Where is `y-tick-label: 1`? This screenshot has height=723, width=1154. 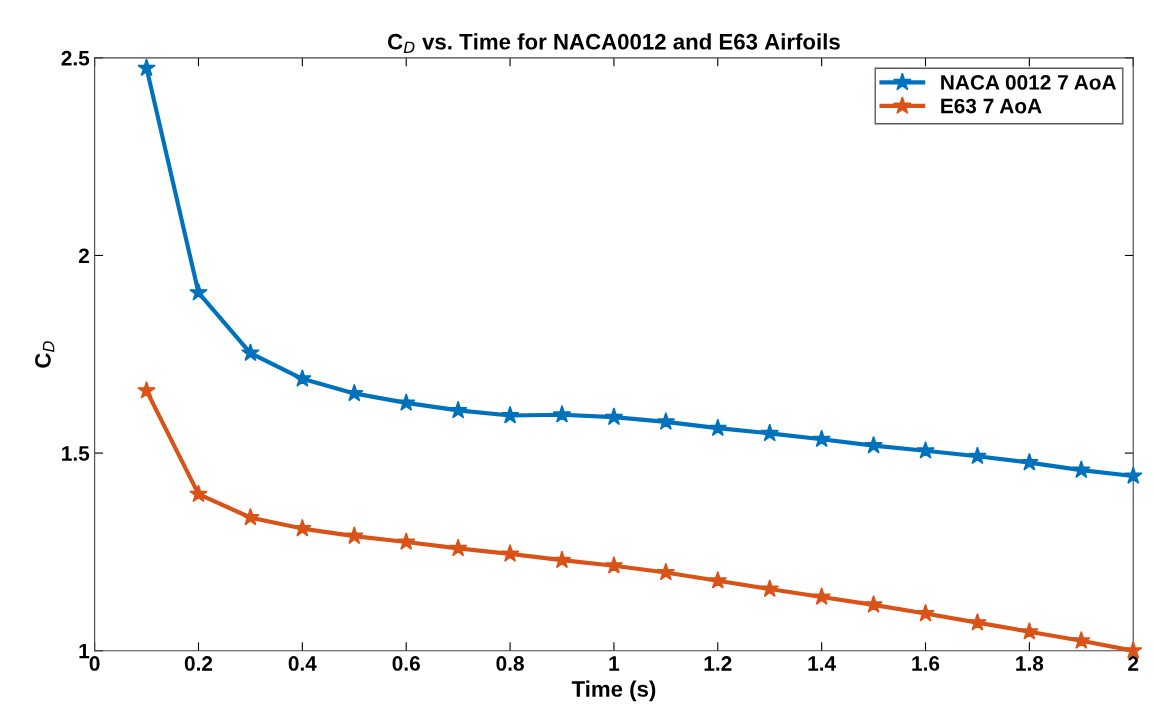
y-tick-label: 1 is located at coordinates (84, 651).